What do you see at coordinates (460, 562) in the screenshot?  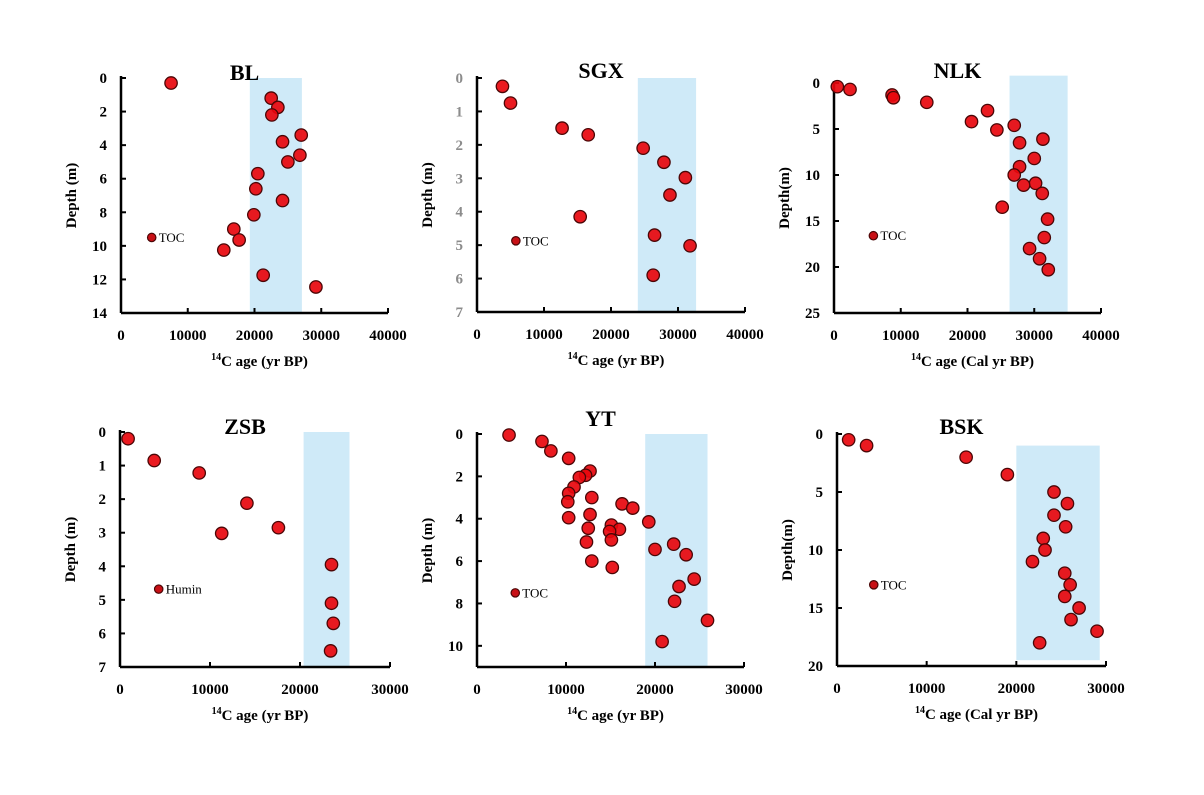 I see `y-tick-label: 6` at bounding box center [460, 562].